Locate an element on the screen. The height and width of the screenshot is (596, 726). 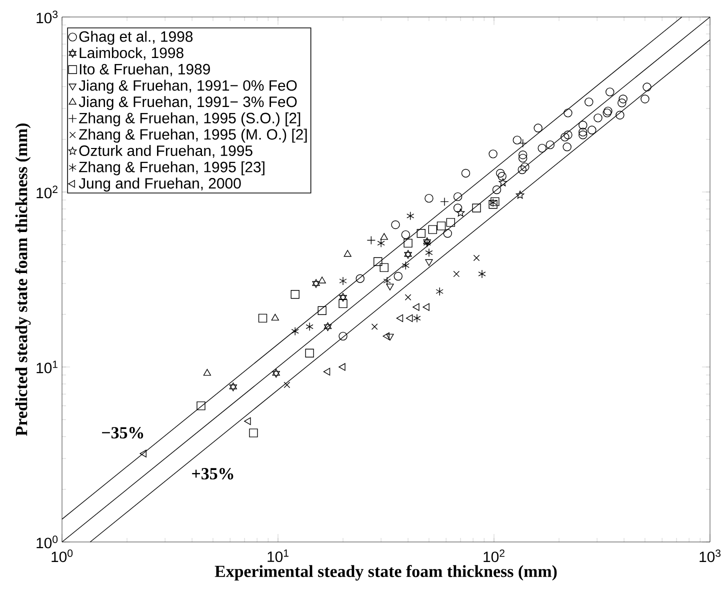
legend-label: Jung and Fruehan, 2000 is located at coordinates (159, 185).